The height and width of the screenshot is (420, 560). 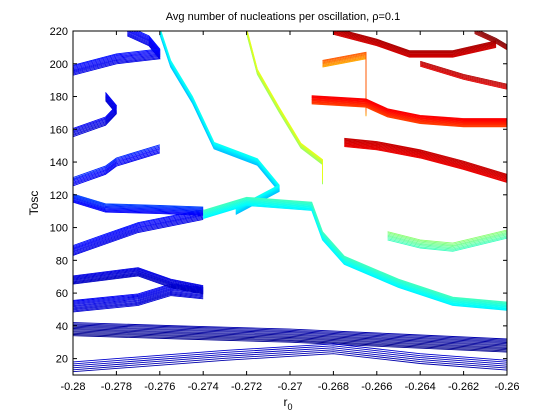 What do you see at coordinates (59, 163) in the screenshot?
I see `y-tick-label: 140` at bounding box center [59, 163].